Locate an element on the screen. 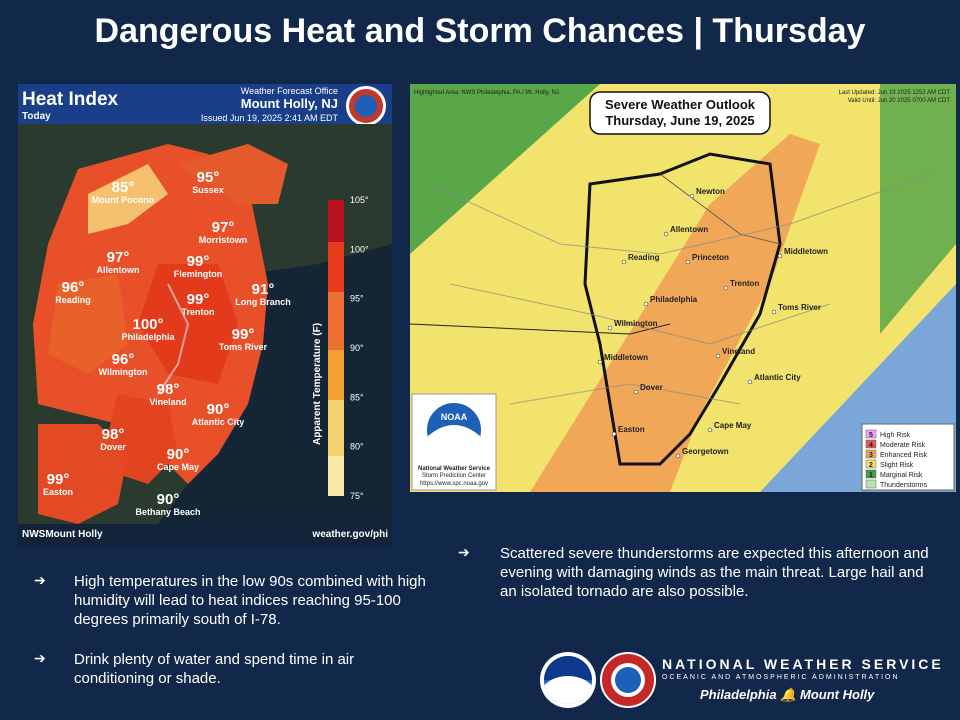 The height and width of the screenshot is (720, 960). heat-city-label: Morristown is located at coordinates (223, 240).